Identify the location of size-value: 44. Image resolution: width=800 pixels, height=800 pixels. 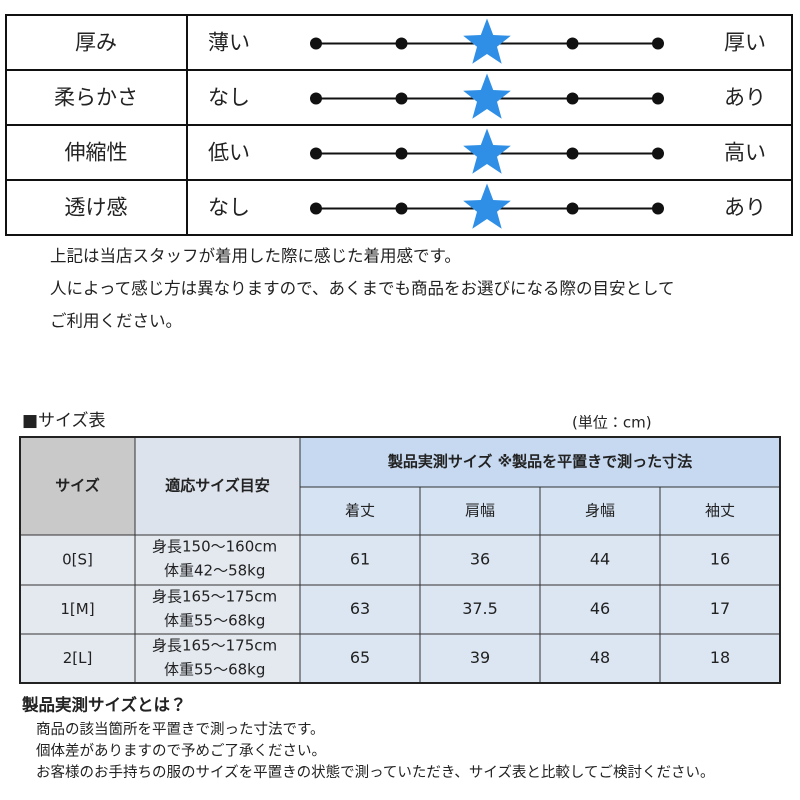
(600, 559).